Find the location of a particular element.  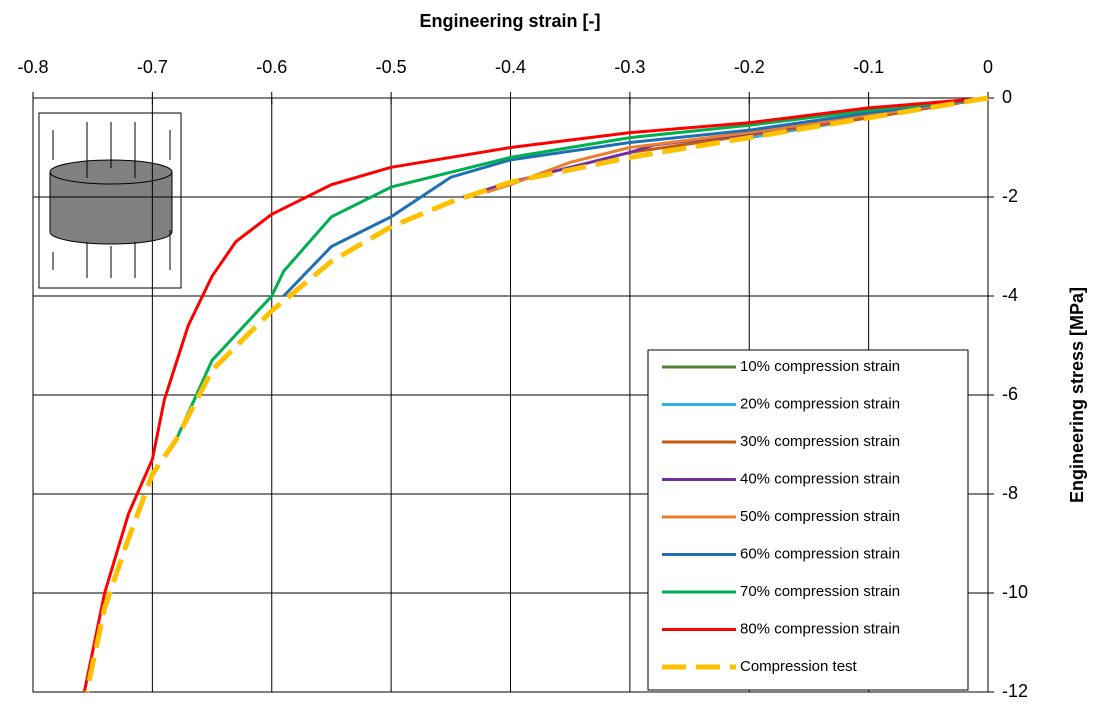

legend-box is located at coordinates (808, 520).